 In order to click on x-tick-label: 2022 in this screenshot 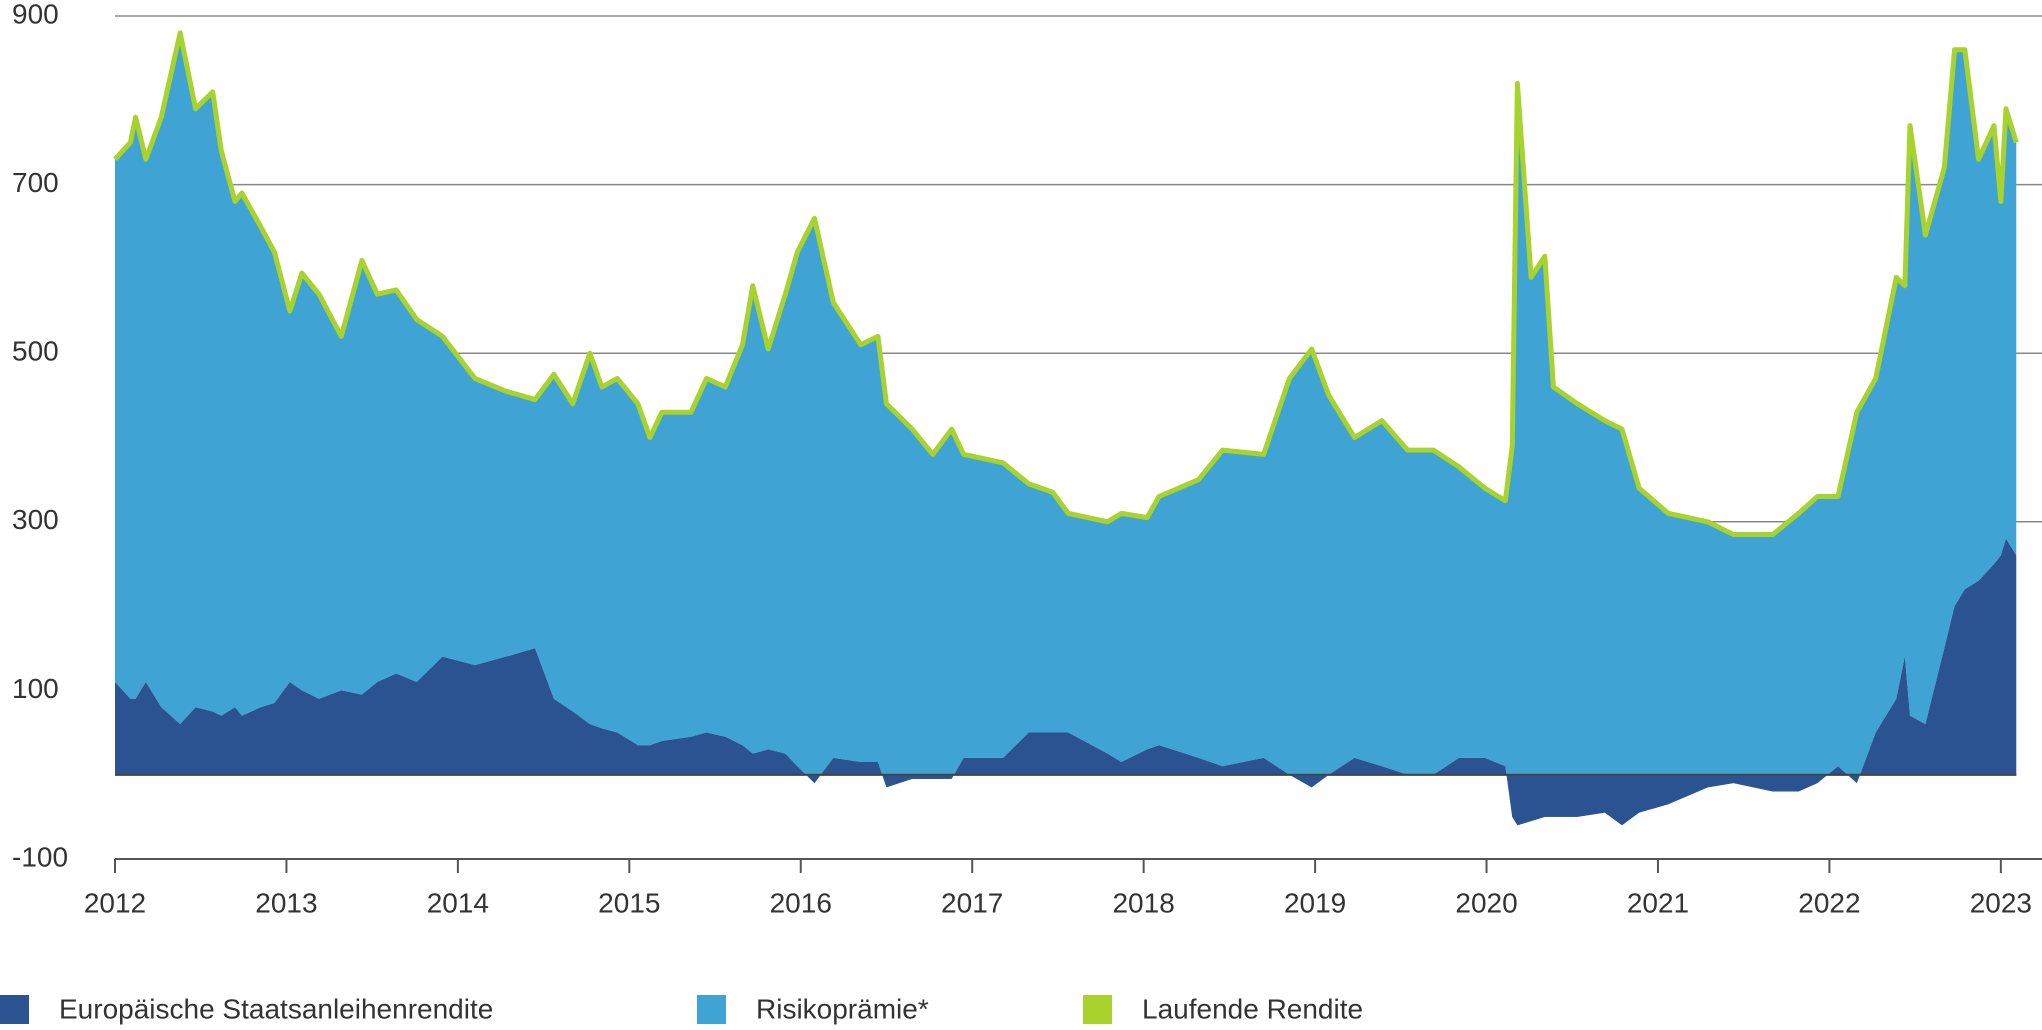, I will do `click(1829, 902)`.